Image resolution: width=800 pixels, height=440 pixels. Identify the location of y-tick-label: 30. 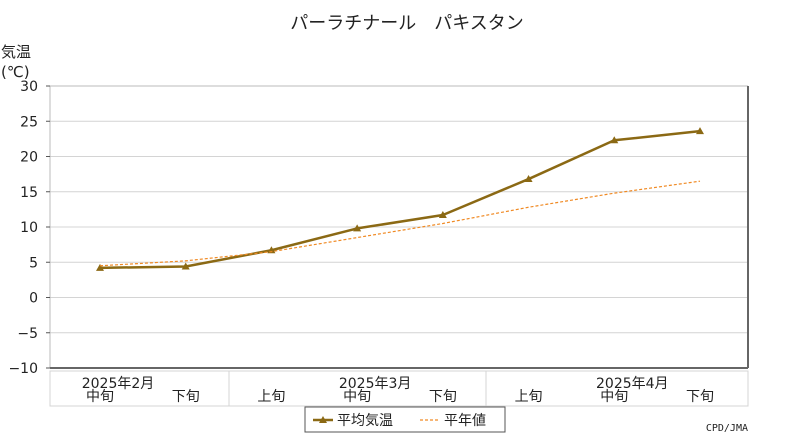
(29, 87).